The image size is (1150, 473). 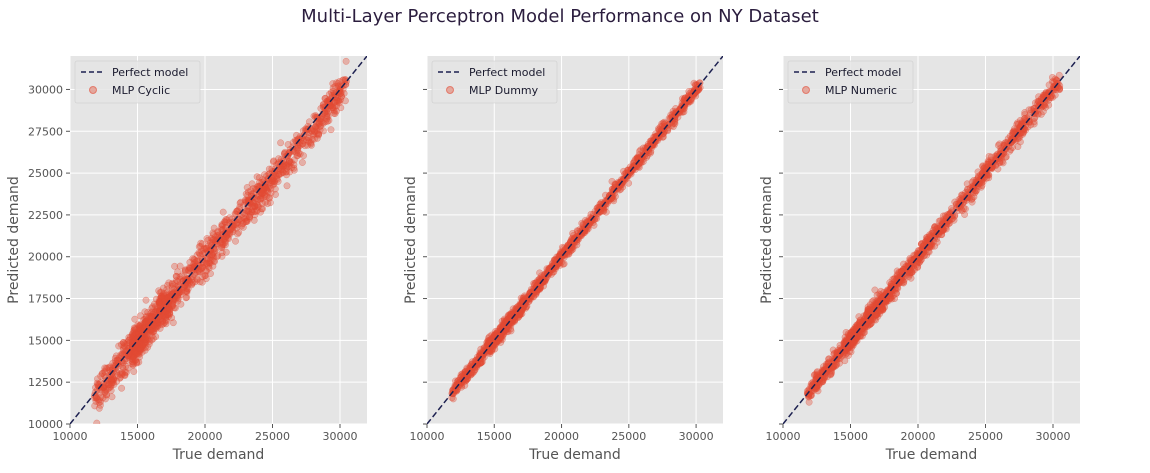 I want to click on y-tick-label: 27500, so click(x=45, y=131).